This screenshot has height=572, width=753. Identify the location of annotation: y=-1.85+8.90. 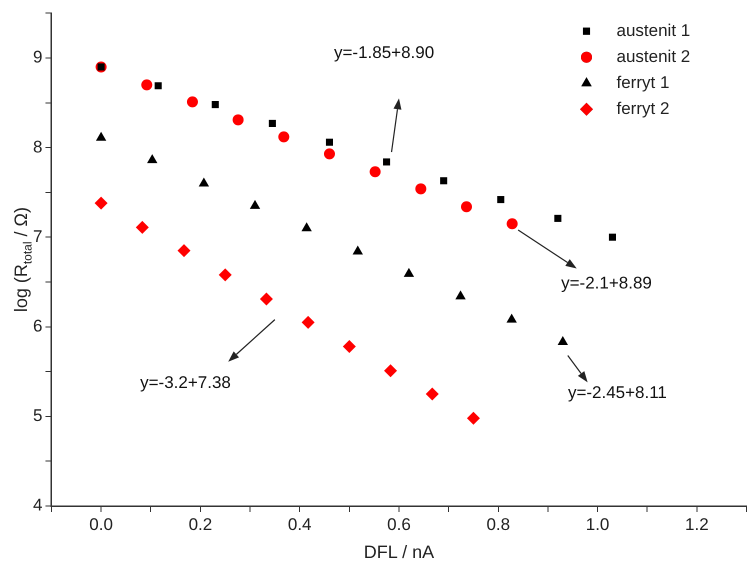
(384, 52).